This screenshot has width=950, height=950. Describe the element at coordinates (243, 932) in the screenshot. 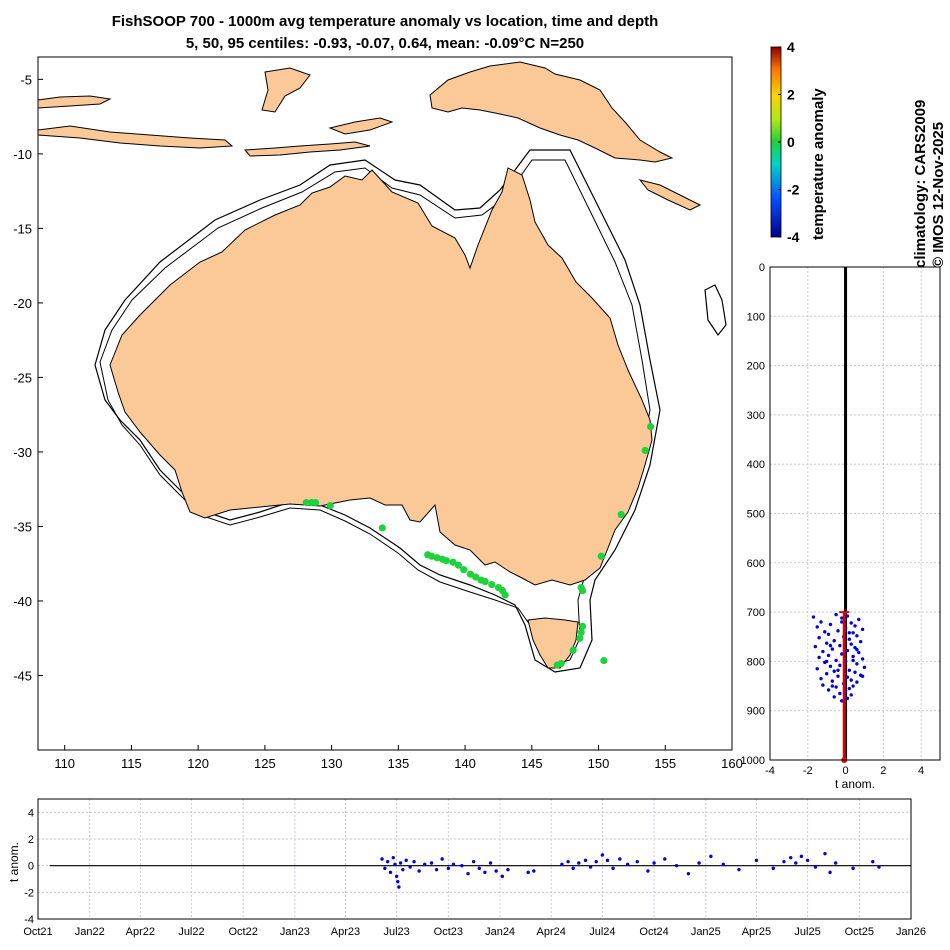

I see `time-xtick-label: Oct22` at that location.